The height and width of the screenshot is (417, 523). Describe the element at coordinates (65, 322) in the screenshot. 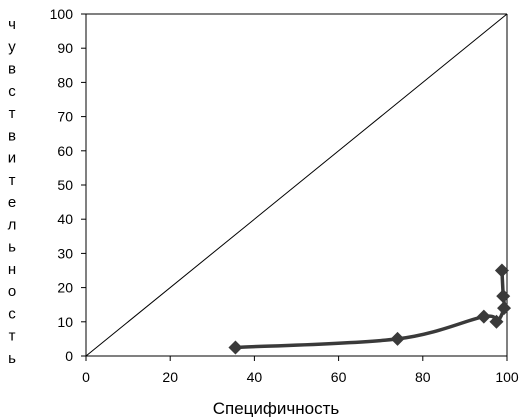

I see `y-tick-label: 10` at that location.